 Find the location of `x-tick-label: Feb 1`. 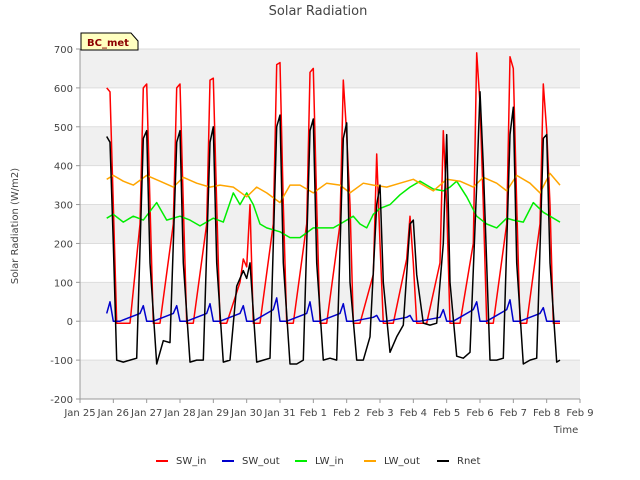

x-tick-label: Feb 1 is located at coordinates (313, 413).